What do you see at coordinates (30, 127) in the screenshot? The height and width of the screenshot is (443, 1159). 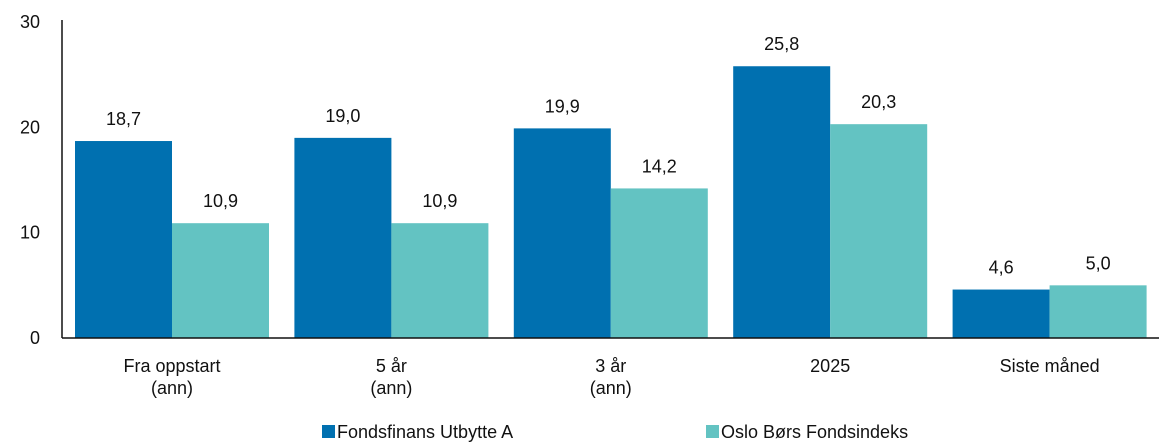 I see `y-tick-label: 20` at bounding box center [30, 127].